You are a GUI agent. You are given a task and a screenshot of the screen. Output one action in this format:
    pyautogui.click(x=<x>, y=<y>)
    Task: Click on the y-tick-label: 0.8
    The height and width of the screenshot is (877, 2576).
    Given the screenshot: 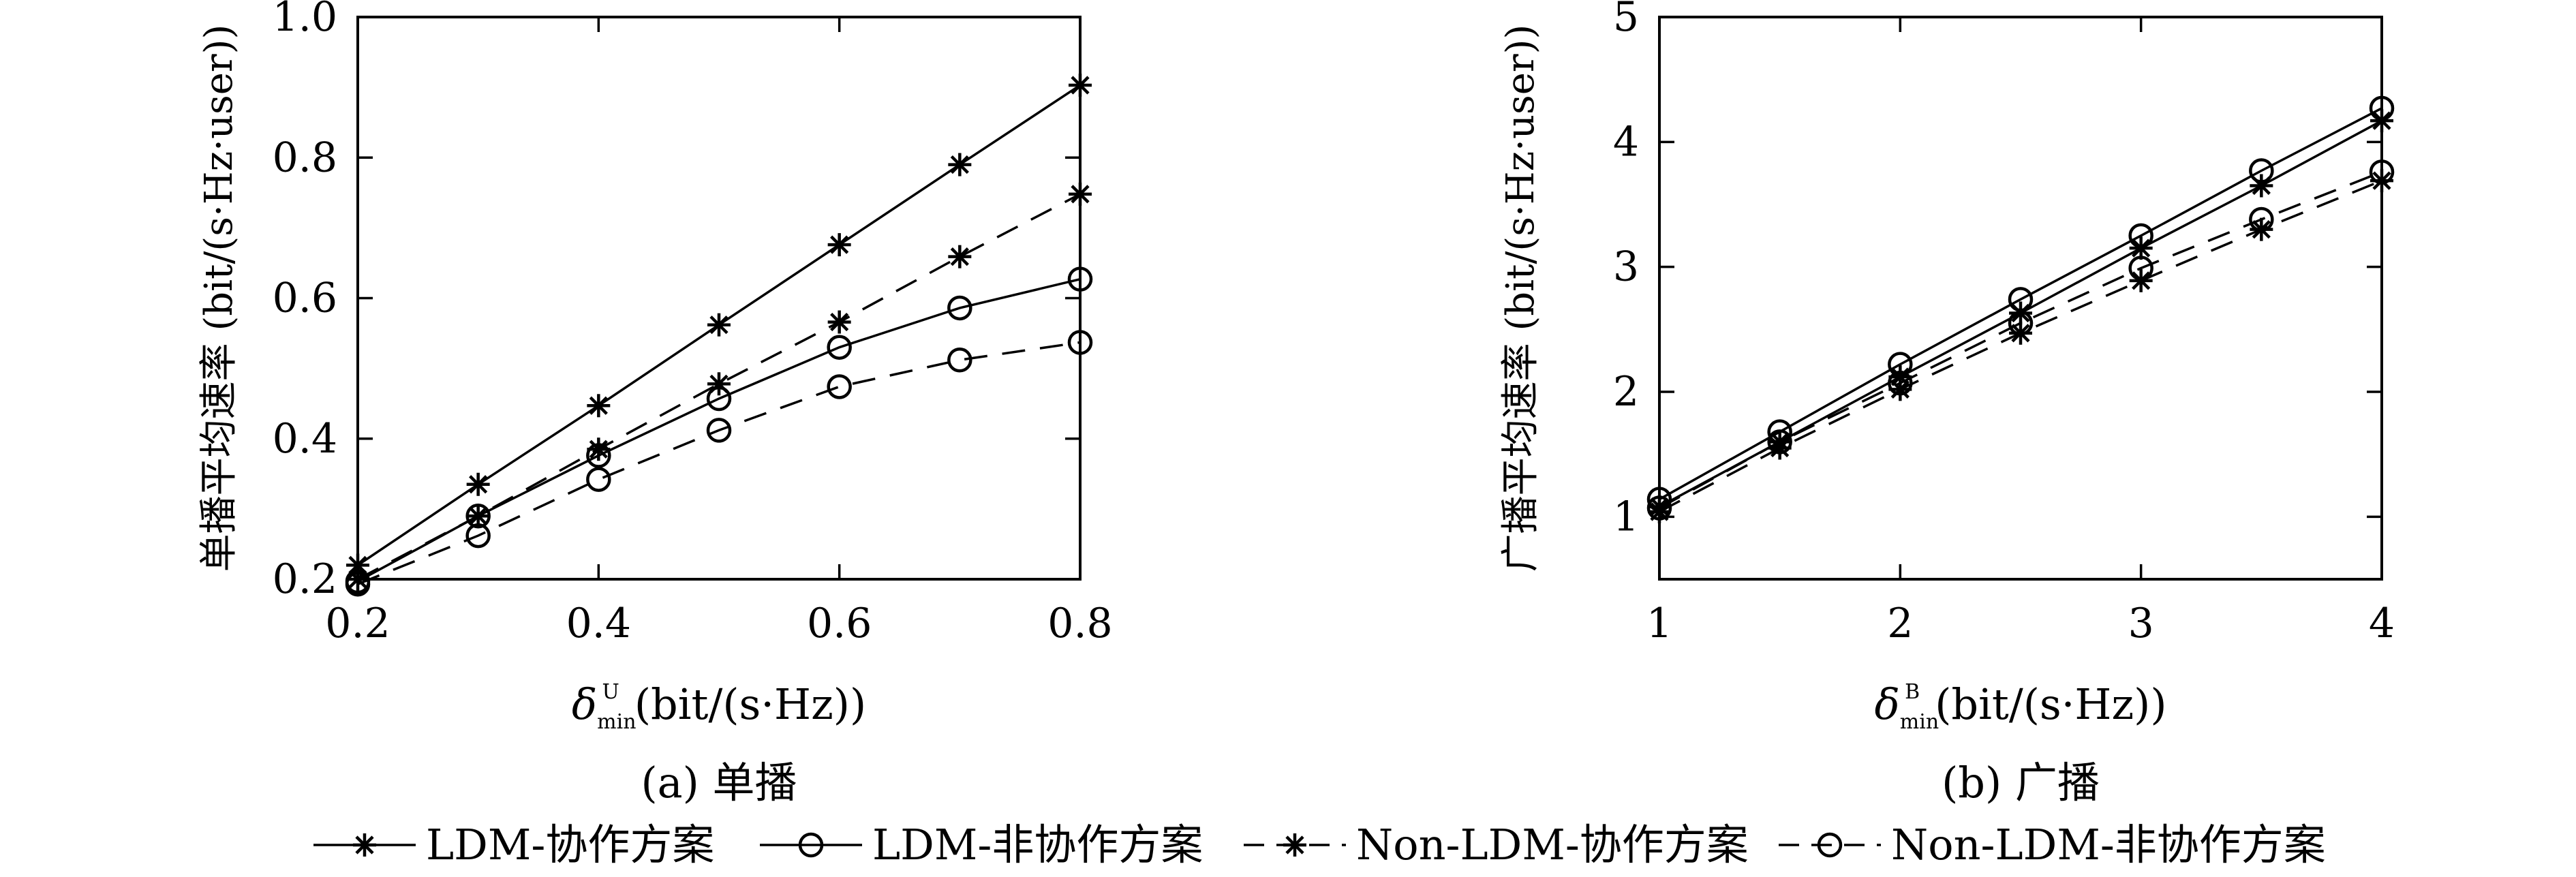 What is the action you would take?
    pyautogui.click(x=305, y=157)
    